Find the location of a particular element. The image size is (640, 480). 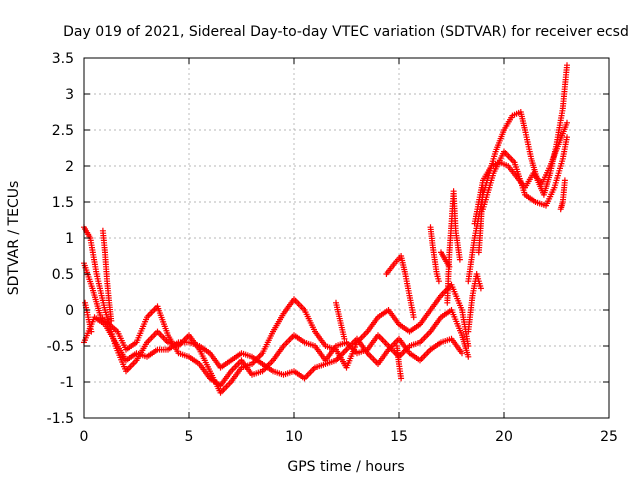

y-tick-label: 2.5 is located at coordinates (63, 131).